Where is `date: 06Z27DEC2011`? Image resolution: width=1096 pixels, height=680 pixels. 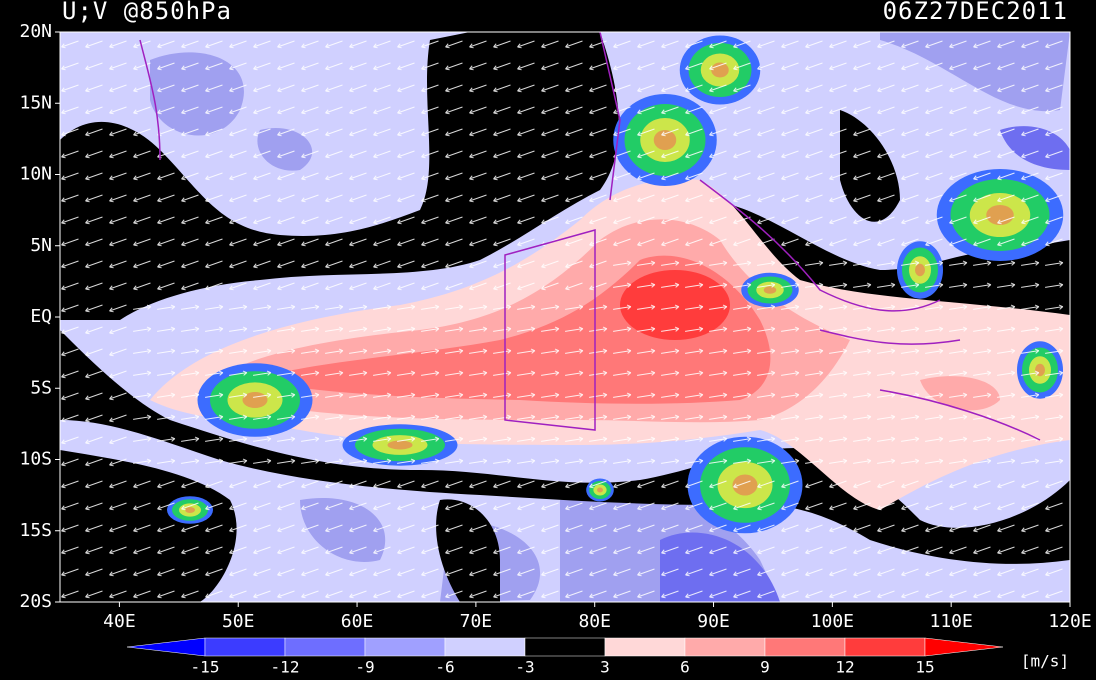
date: 06Z27DEC2011 is located at coordinates (975, 12).